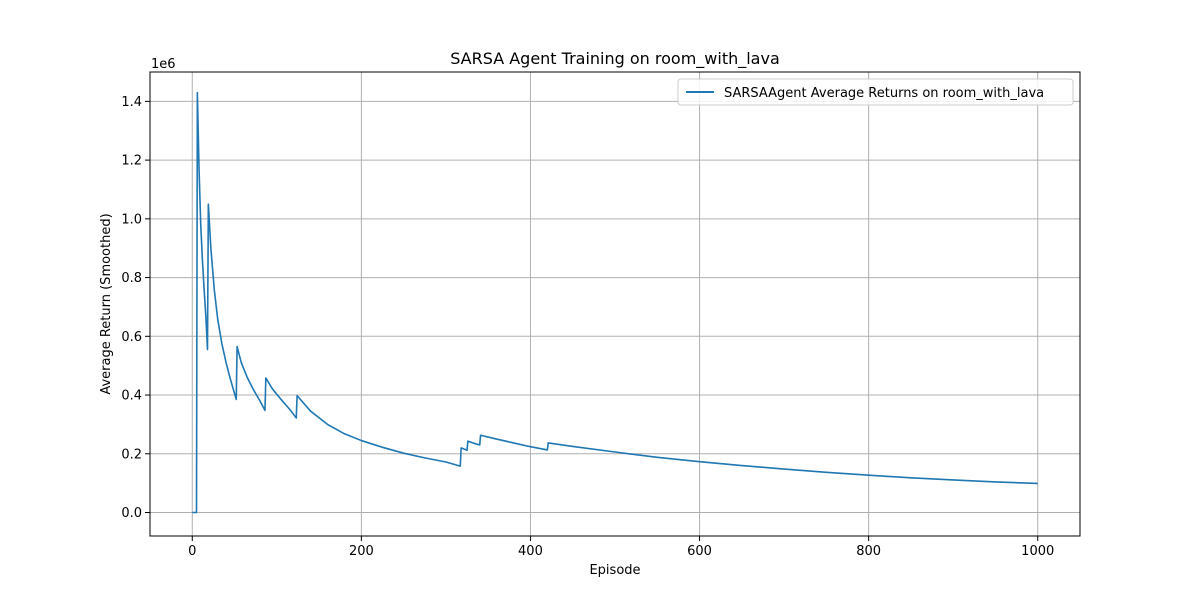 The width and height of the screenshot is (1200, 600). I want to click on y-tick-label: 1.2, so click(131, 161).